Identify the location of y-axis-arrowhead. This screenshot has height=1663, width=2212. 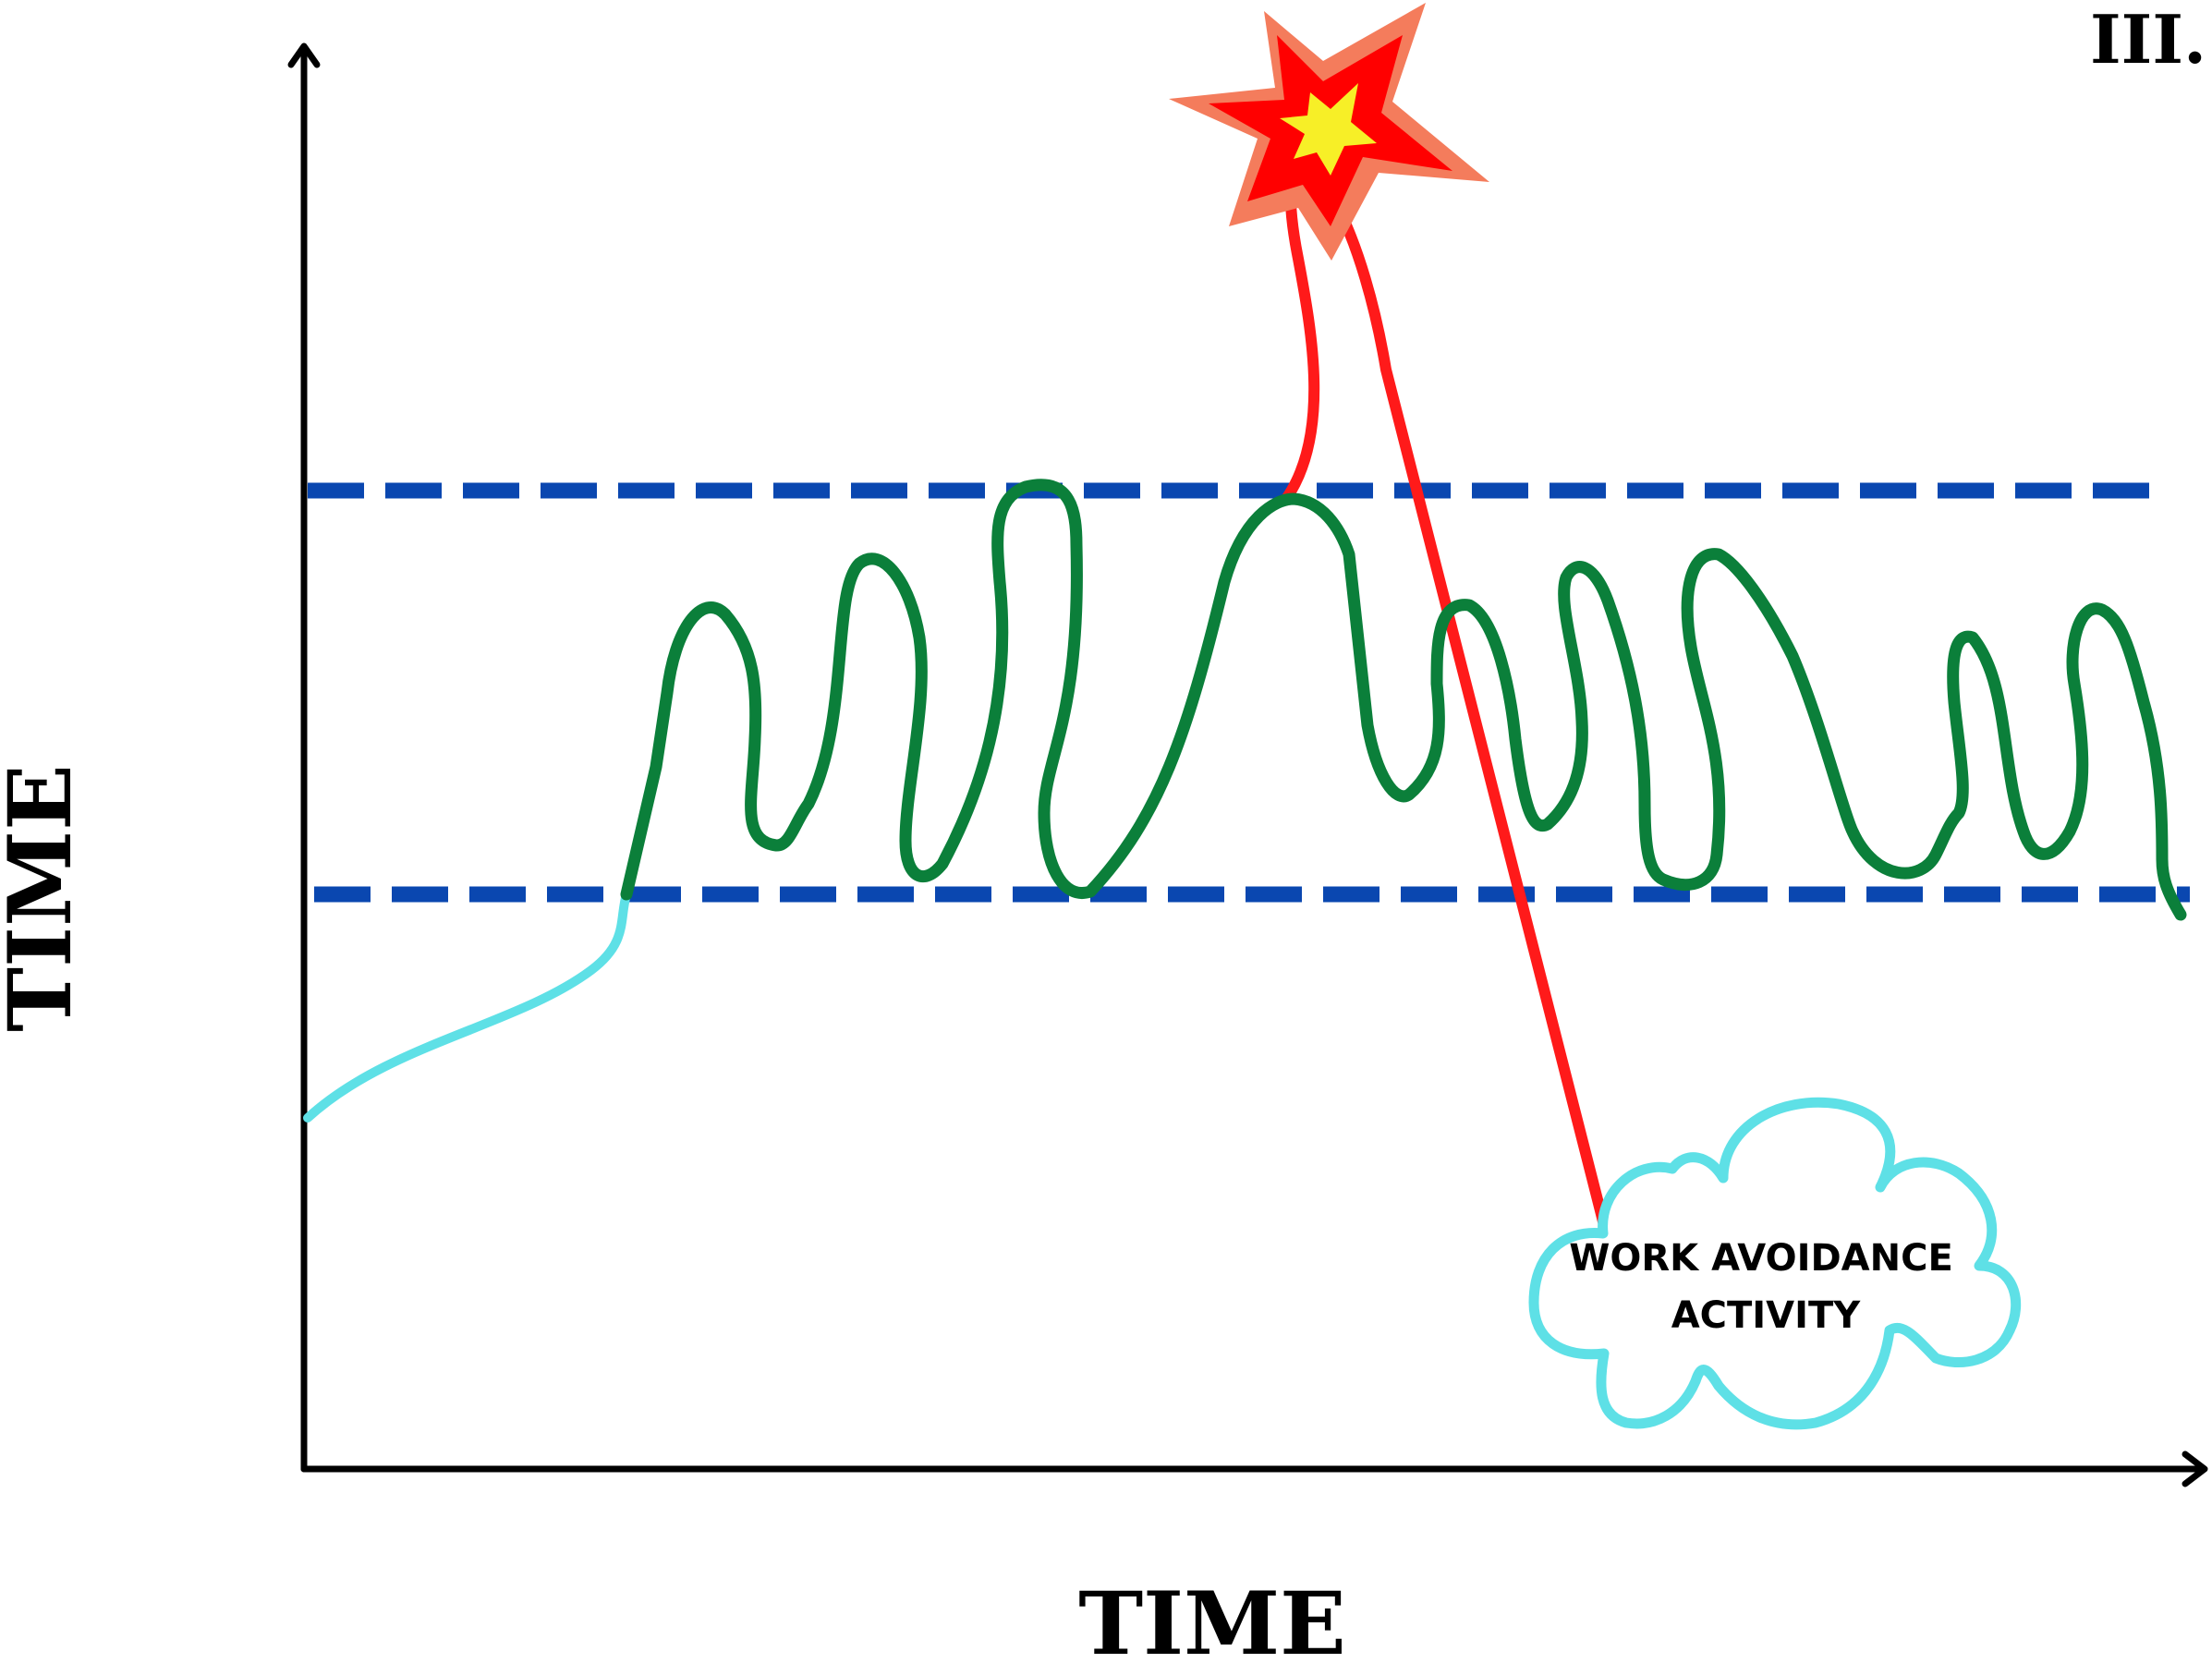
(304, 55).